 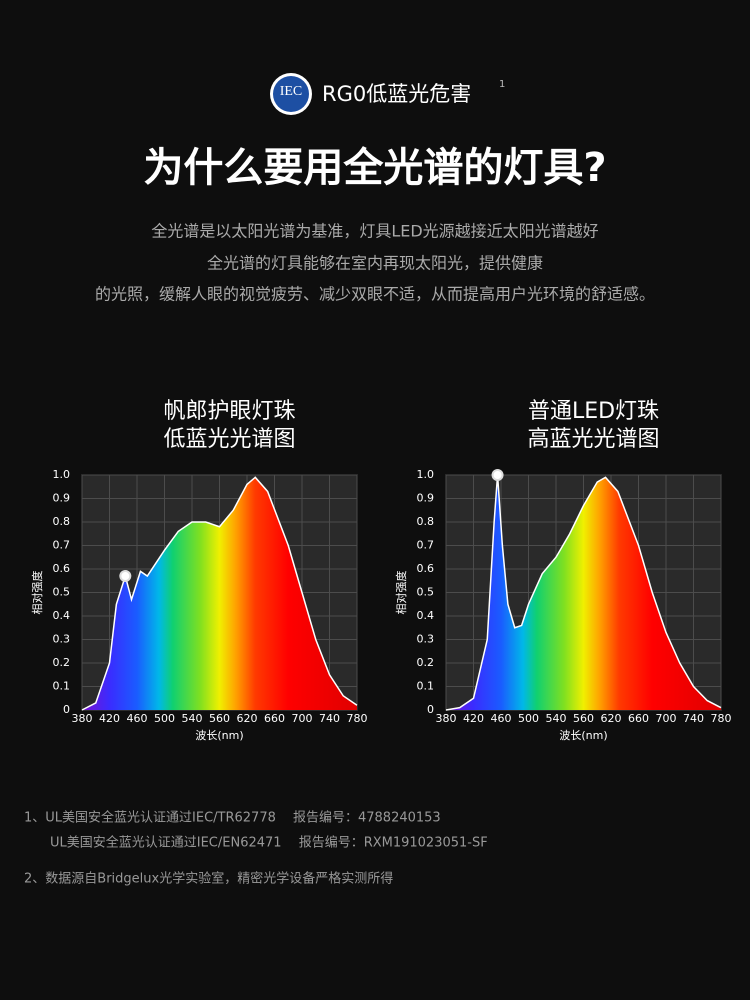 I want to click on header-note: 1, so click(x=502, y=84).